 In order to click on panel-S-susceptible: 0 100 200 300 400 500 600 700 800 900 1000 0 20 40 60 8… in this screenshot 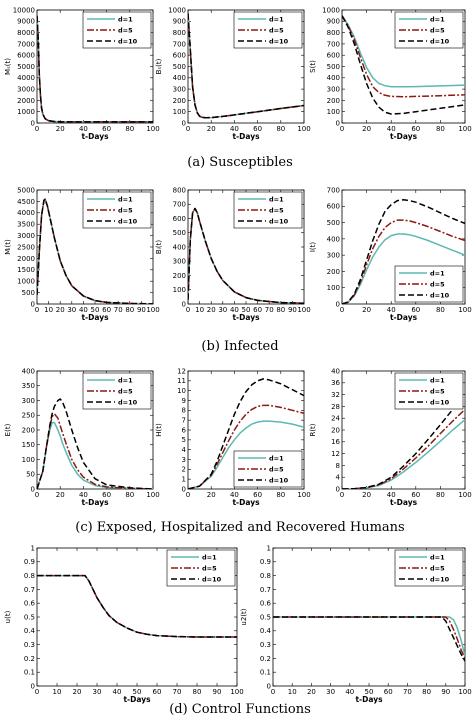, I will do `click(390, 73)`.